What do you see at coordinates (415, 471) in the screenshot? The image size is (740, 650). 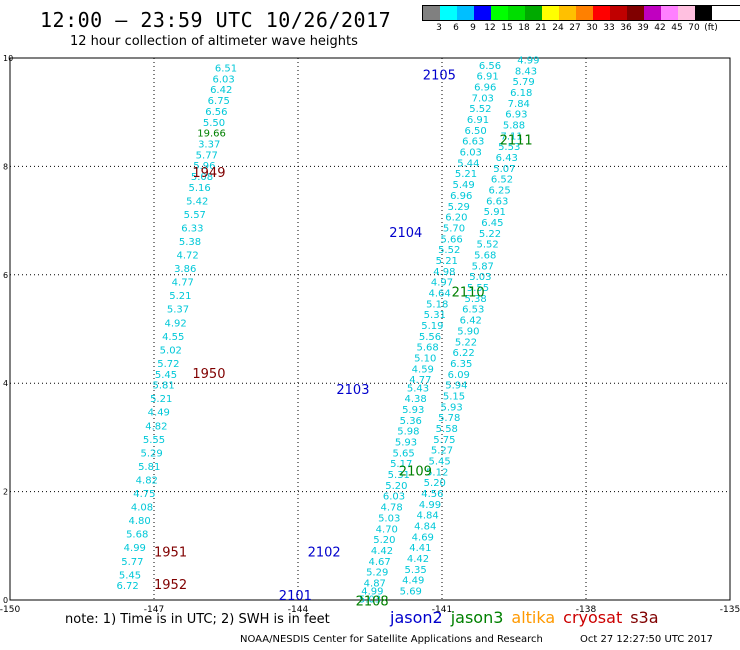 I see `track-label: 2109` at bounding box center [415, 471].